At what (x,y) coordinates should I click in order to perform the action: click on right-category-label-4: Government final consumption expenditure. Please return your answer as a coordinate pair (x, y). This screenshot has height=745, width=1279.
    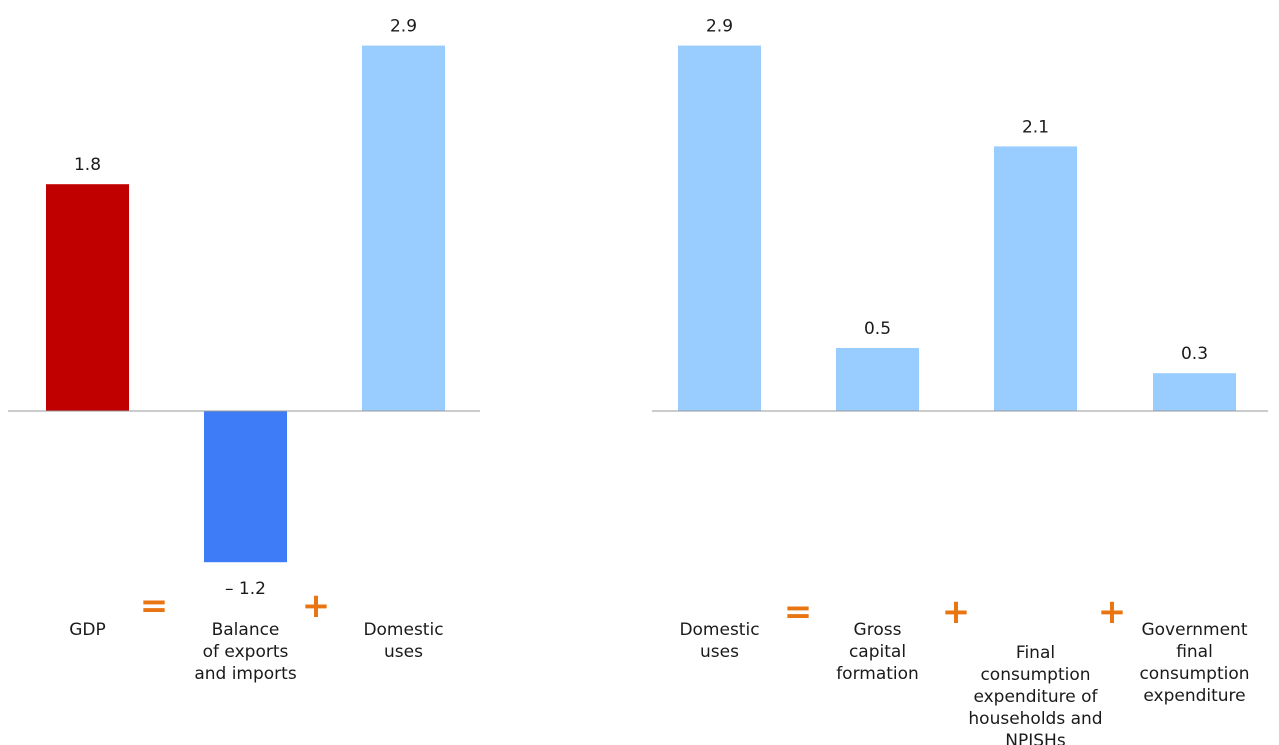
    Looking at the image, I should click on (1194, 663).